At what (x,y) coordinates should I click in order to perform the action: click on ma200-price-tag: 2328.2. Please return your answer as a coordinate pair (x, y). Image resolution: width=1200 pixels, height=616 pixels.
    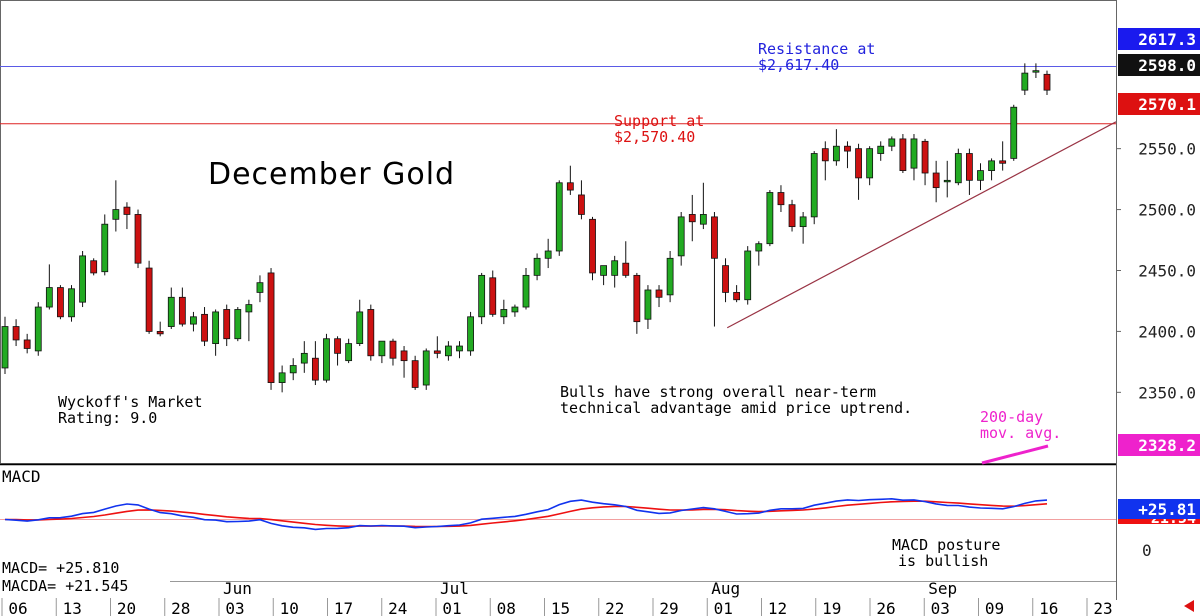
    Looking at the image, I should click on (1159, 445).